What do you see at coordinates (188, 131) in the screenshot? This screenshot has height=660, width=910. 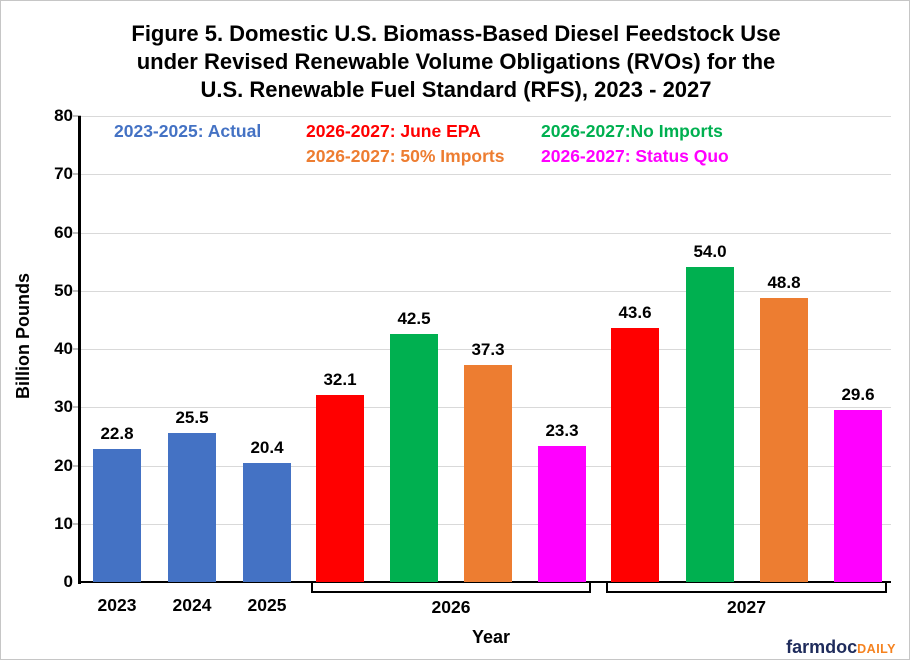 I see `legend-actual: 2023-2025: Actual` at bounding box center [188, 131].